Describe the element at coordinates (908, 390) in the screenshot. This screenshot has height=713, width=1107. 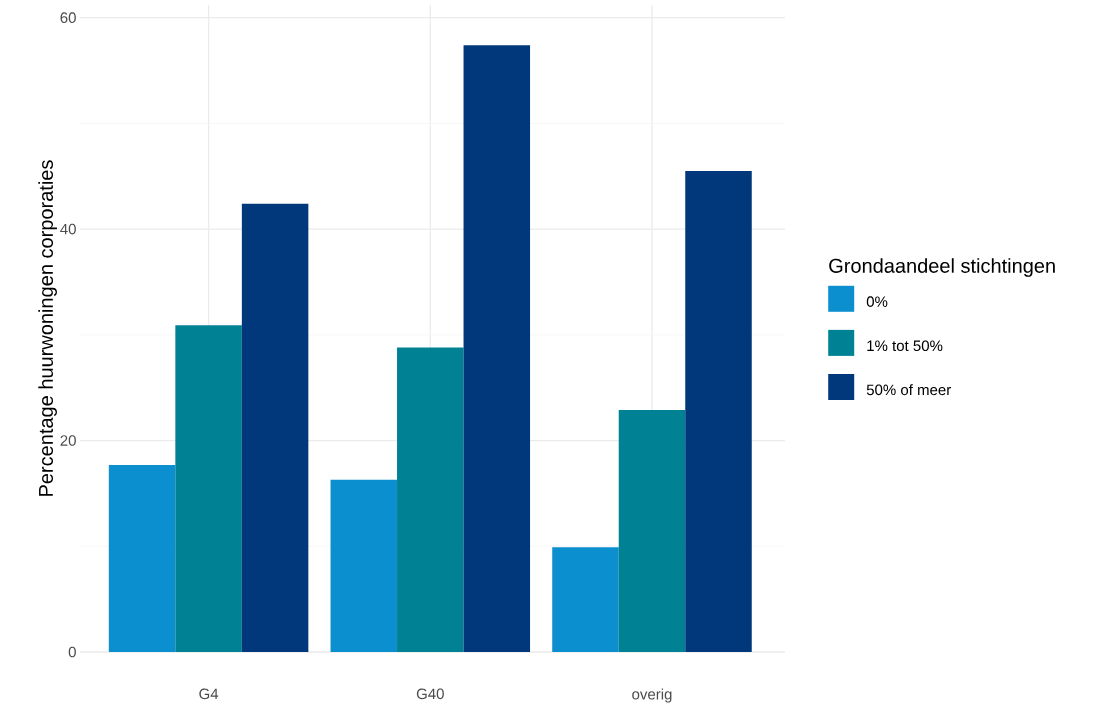
I see `legend-label: 50% of meer` at that location.